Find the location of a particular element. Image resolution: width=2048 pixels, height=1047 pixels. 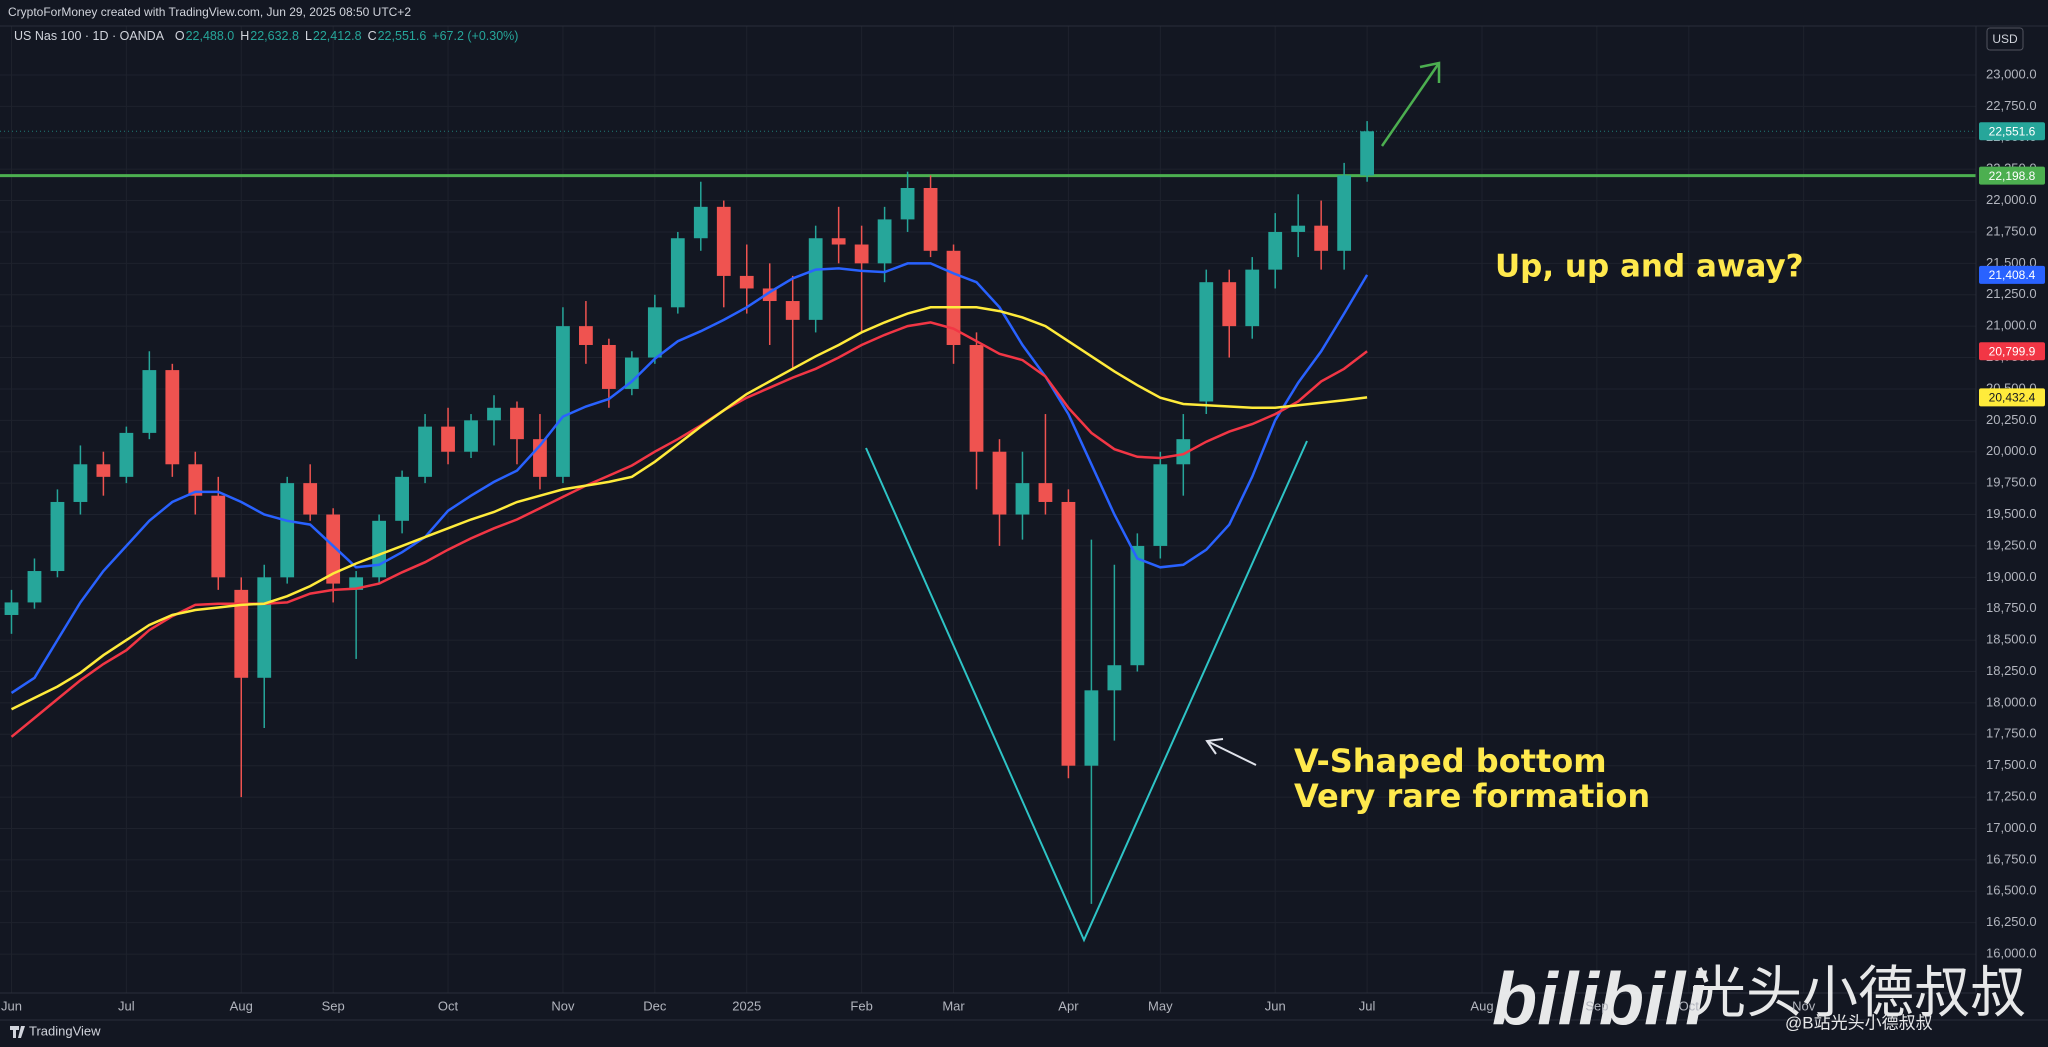

x-tick-label: Oct is located at coordinates (448, 1005).